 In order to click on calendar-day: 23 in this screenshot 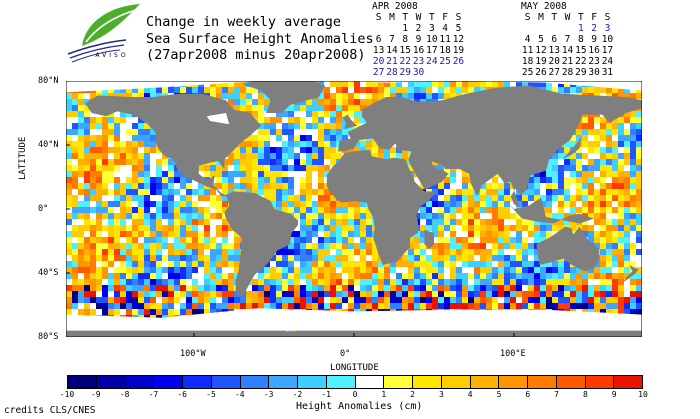, I will do `click(418, 61)`.